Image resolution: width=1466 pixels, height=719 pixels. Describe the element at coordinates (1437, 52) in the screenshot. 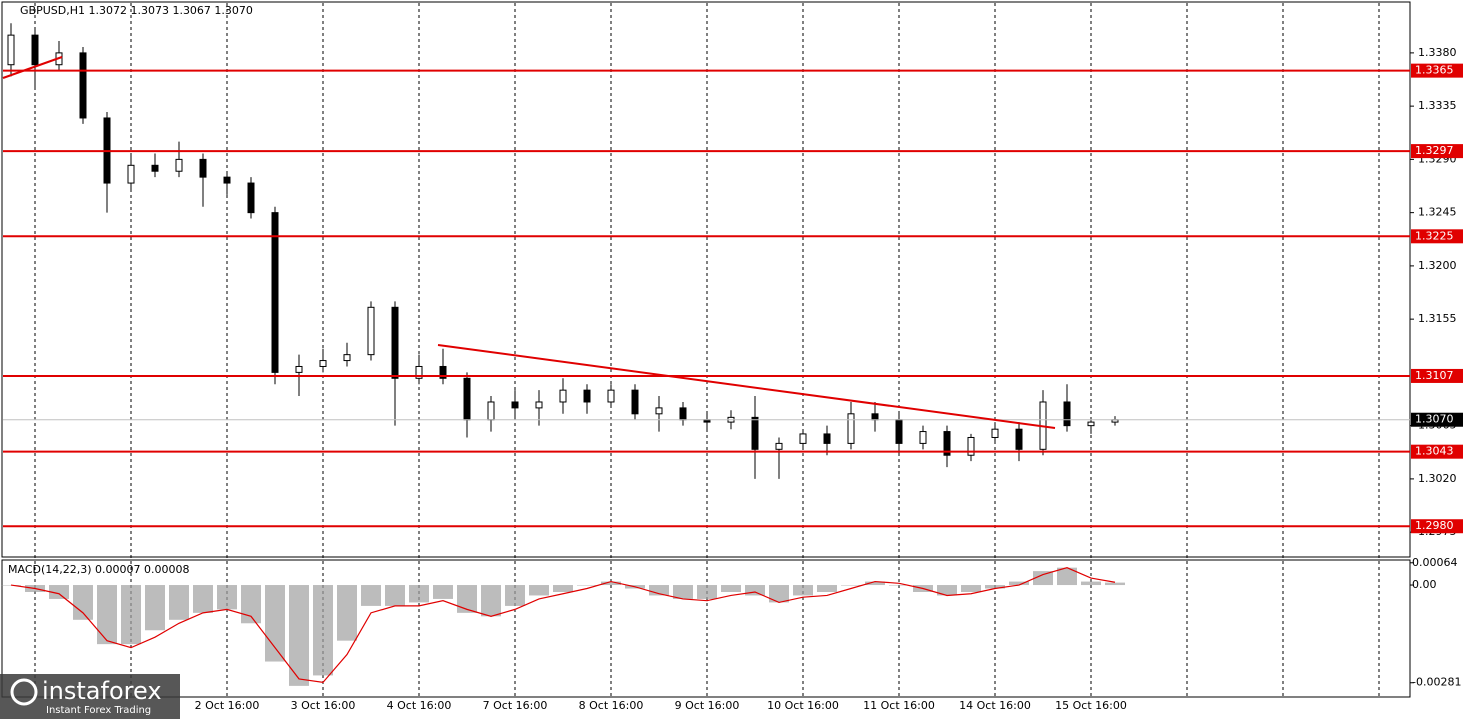

I see `y-tick-label: 1.3380` at that location.